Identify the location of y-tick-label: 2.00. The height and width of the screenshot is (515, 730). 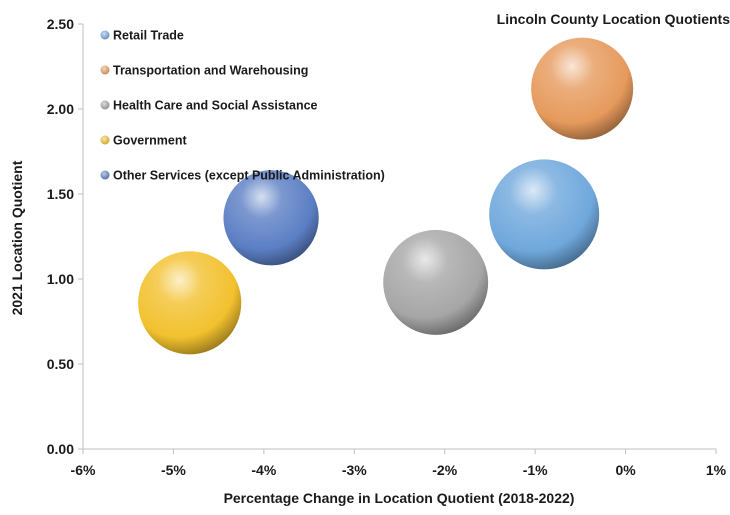
(60, 109).